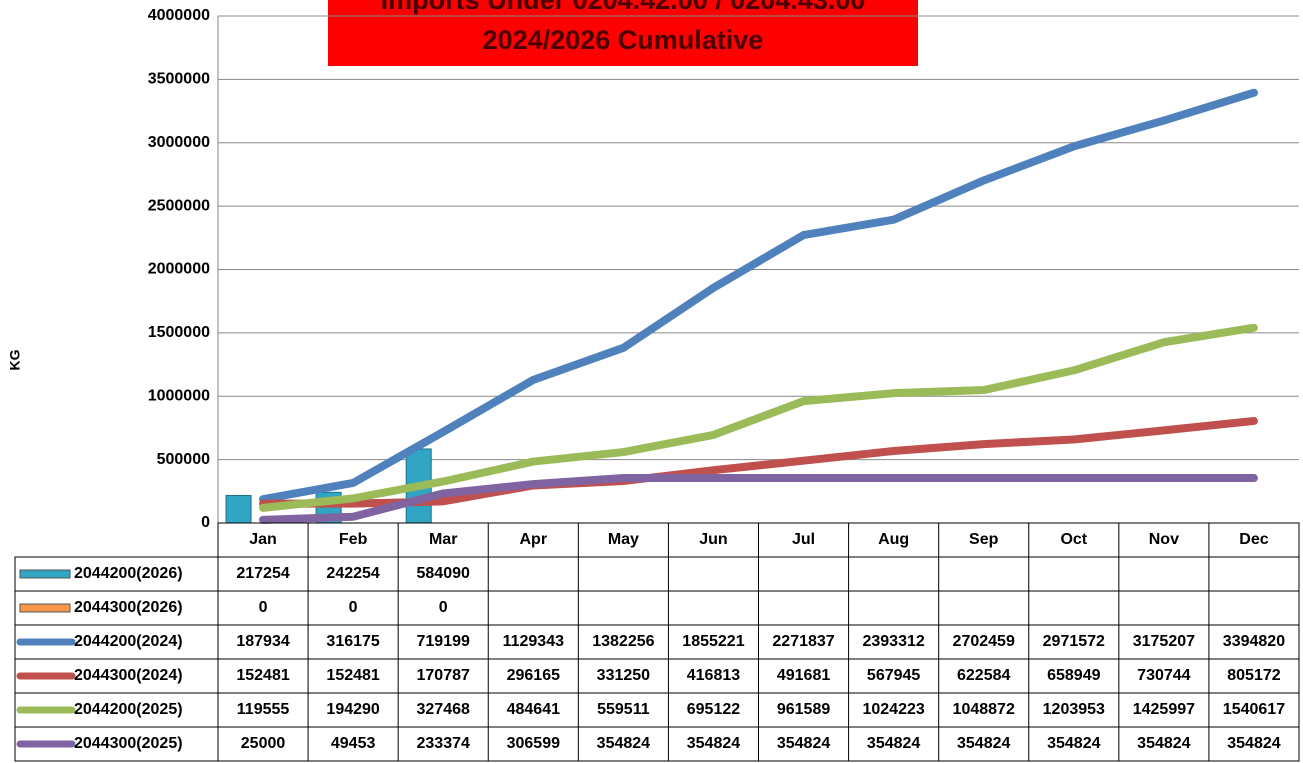  Describe the element at coordinates (1253, 539) in the screenshot. I see `x-tick-label: Dec` at that location.